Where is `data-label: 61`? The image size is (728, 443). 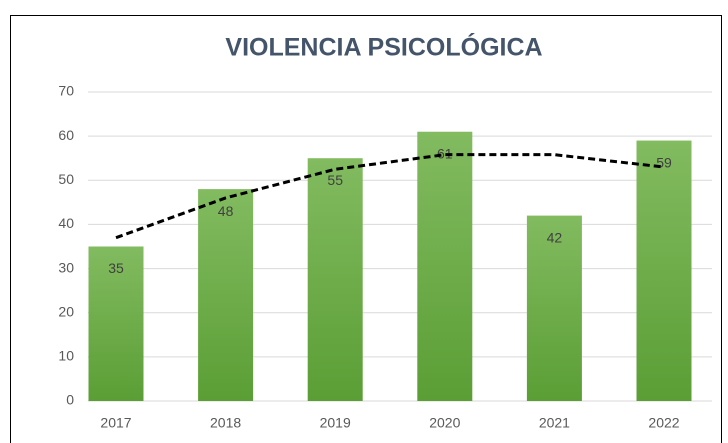 data-label: 61 is located at coordinates (445, 153).